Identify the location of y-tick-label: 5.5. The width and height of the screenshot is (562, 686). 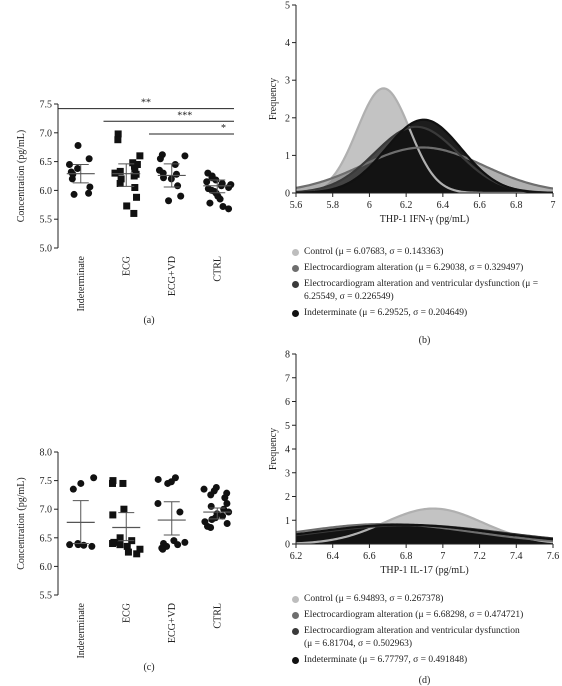
(46, 220).